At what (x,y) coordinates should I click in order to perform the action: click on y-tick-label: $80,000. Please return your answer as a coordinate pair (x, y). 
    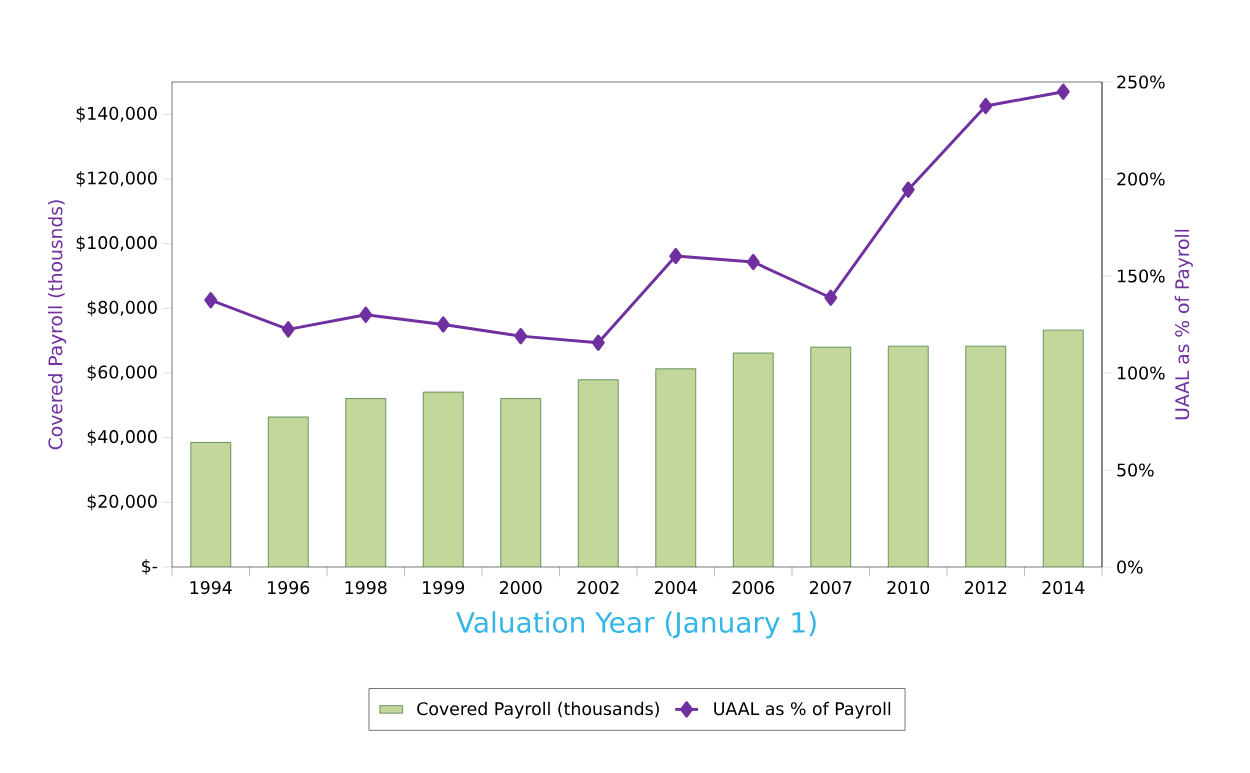
    Looking at the image, I should click on (122, 308).